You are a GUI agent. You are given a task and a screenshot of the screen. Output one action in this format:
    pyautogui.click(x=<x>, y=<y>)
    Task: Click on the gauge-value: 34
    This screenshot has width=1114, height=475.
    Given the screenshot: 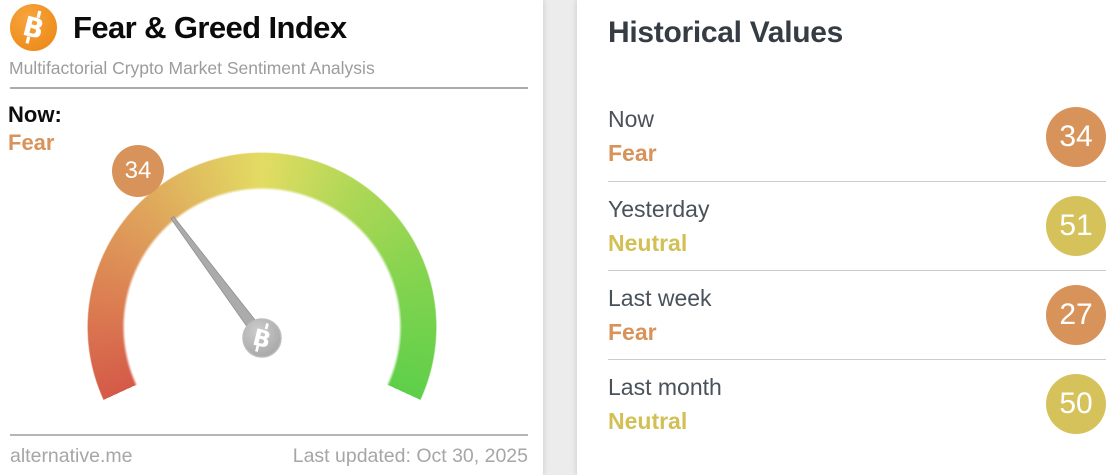 What is the action you would take?
    pyautogui.click(x=138, y=170)
    